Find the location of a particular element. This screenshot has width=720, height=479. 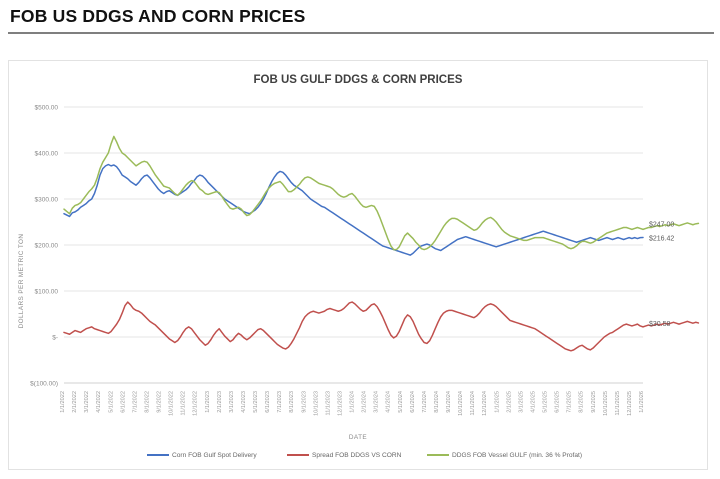

x-axis-tick: 11/1/2025 is located at coordinates (618, 403).